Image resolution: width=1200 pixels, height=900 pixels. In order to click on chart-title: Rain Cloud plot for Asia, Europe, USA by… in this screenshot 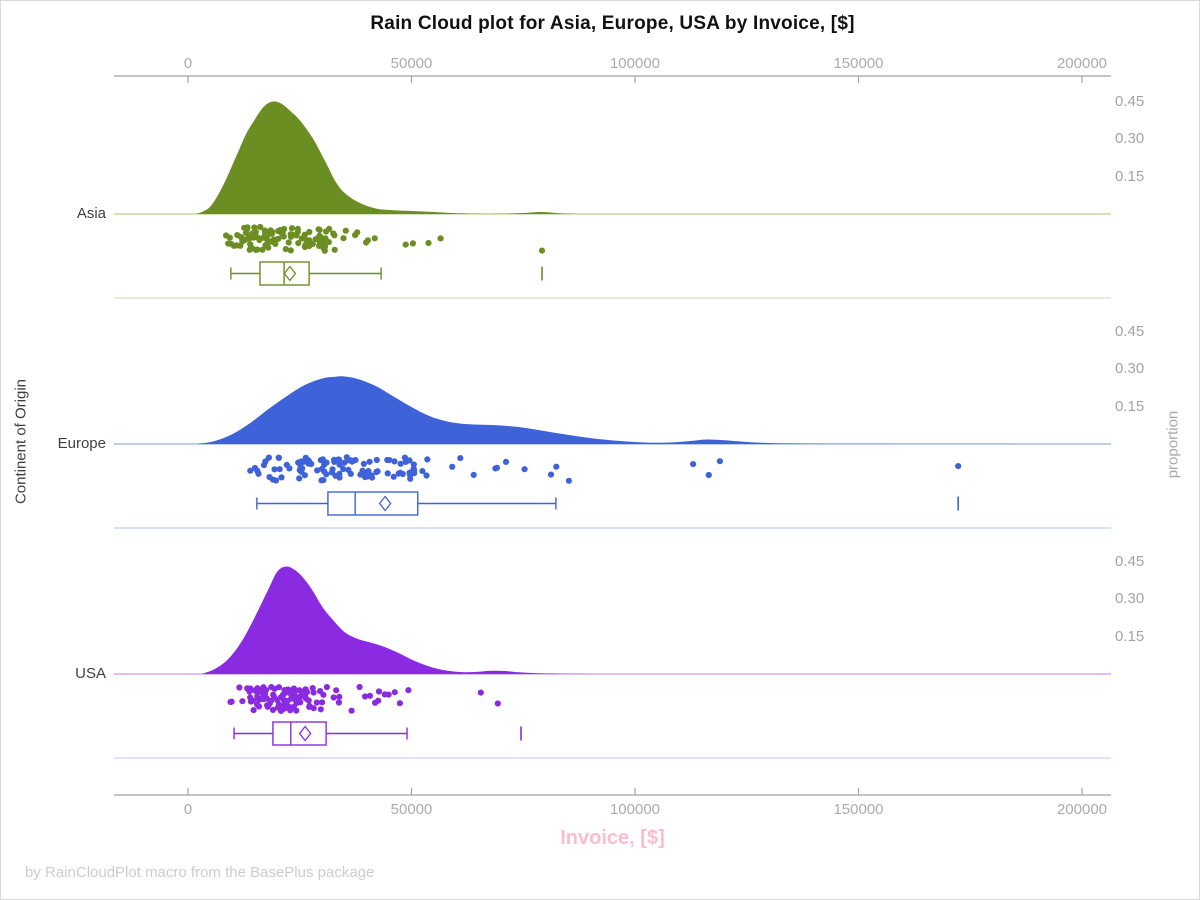, I will do `click(612, 23)`.